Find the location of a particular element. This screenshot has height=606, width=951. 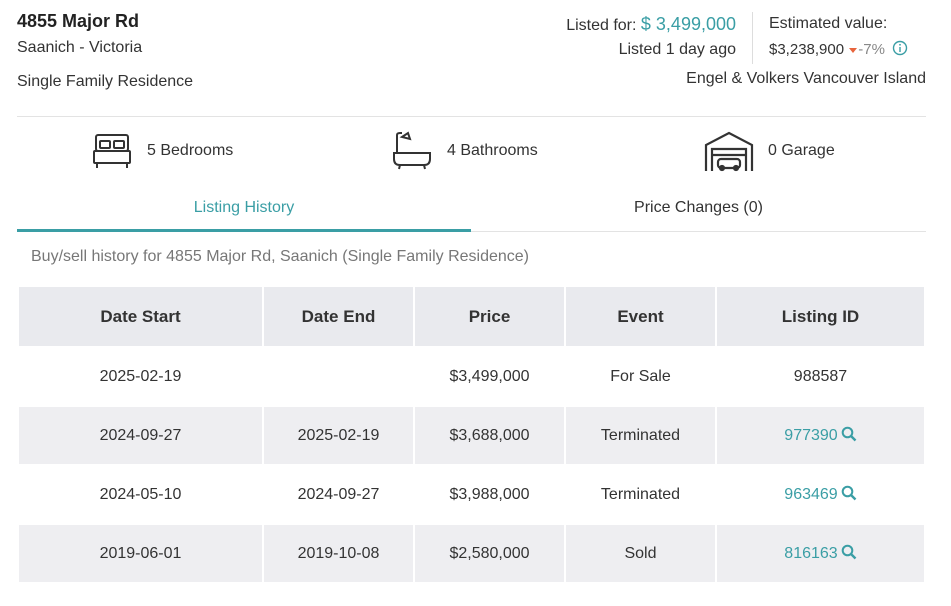

listing-id-cell: 988587 is located at coordinates (820, 376).